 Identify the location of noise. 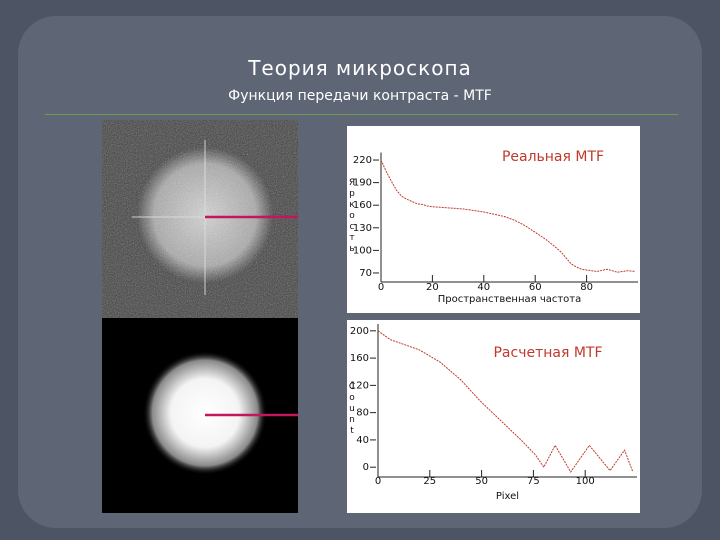
(200, 219).